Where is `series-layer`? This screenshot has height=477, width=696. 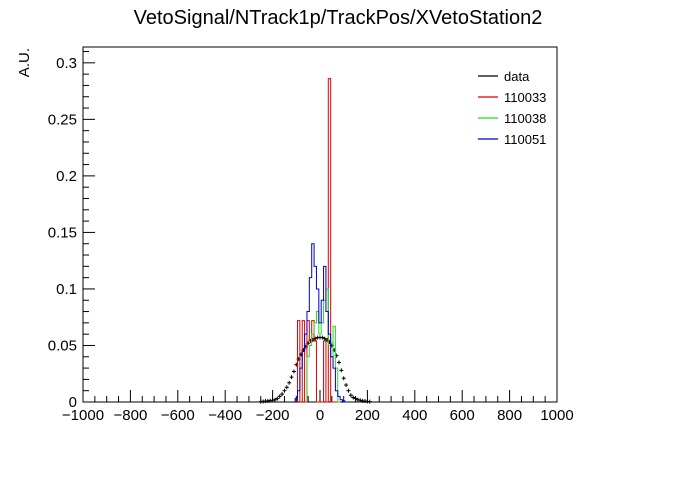 series-layer is located at coordinates (315, 241).